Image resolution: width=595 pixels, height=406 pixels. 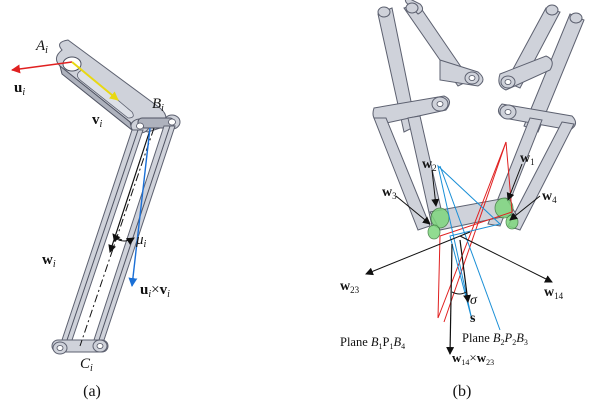 I want to click on u-vector-arrow, so click(x=42, y=67).